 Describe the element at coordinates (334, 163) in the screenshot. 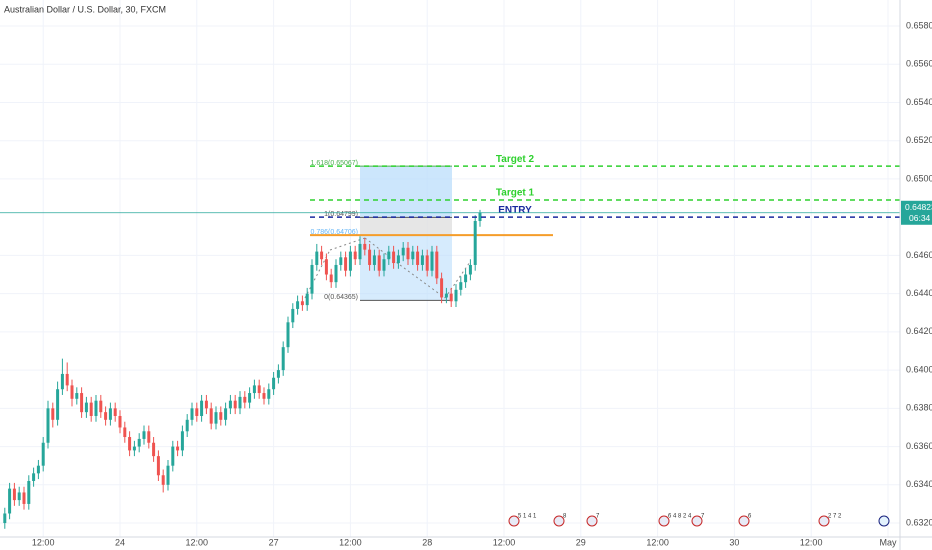

I see `fib-label: 1.618(0.65067)` at that location.